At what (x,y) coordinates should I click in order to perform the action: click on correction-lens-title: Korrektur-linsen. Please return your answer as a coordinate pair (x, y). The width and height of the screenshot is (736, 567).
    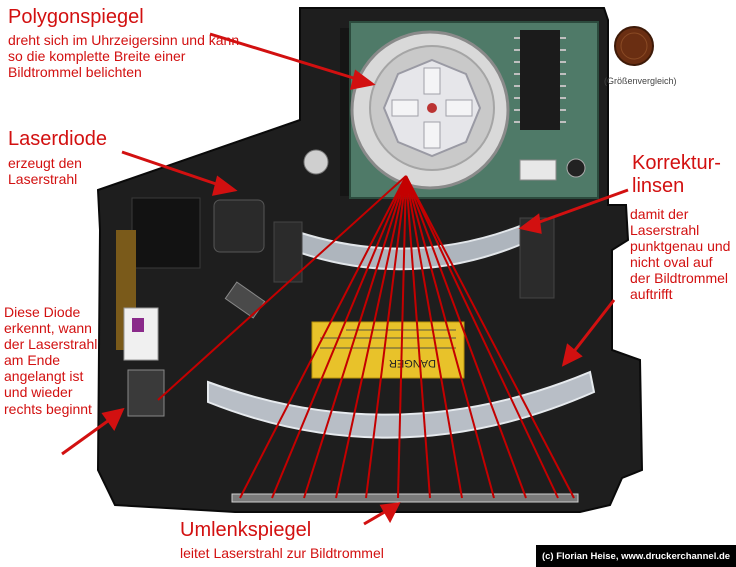
    Looking at the image, I should click on (676, 174).